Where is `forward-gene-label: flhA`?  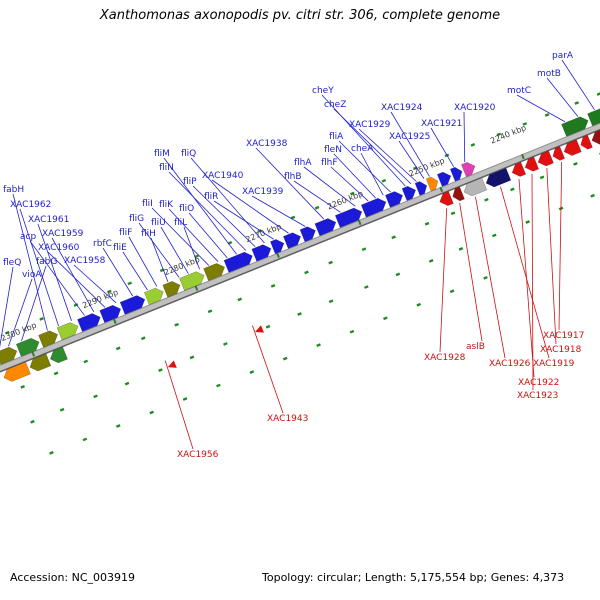 forward-gene-label: flhA is located at coordinates (303, 163).